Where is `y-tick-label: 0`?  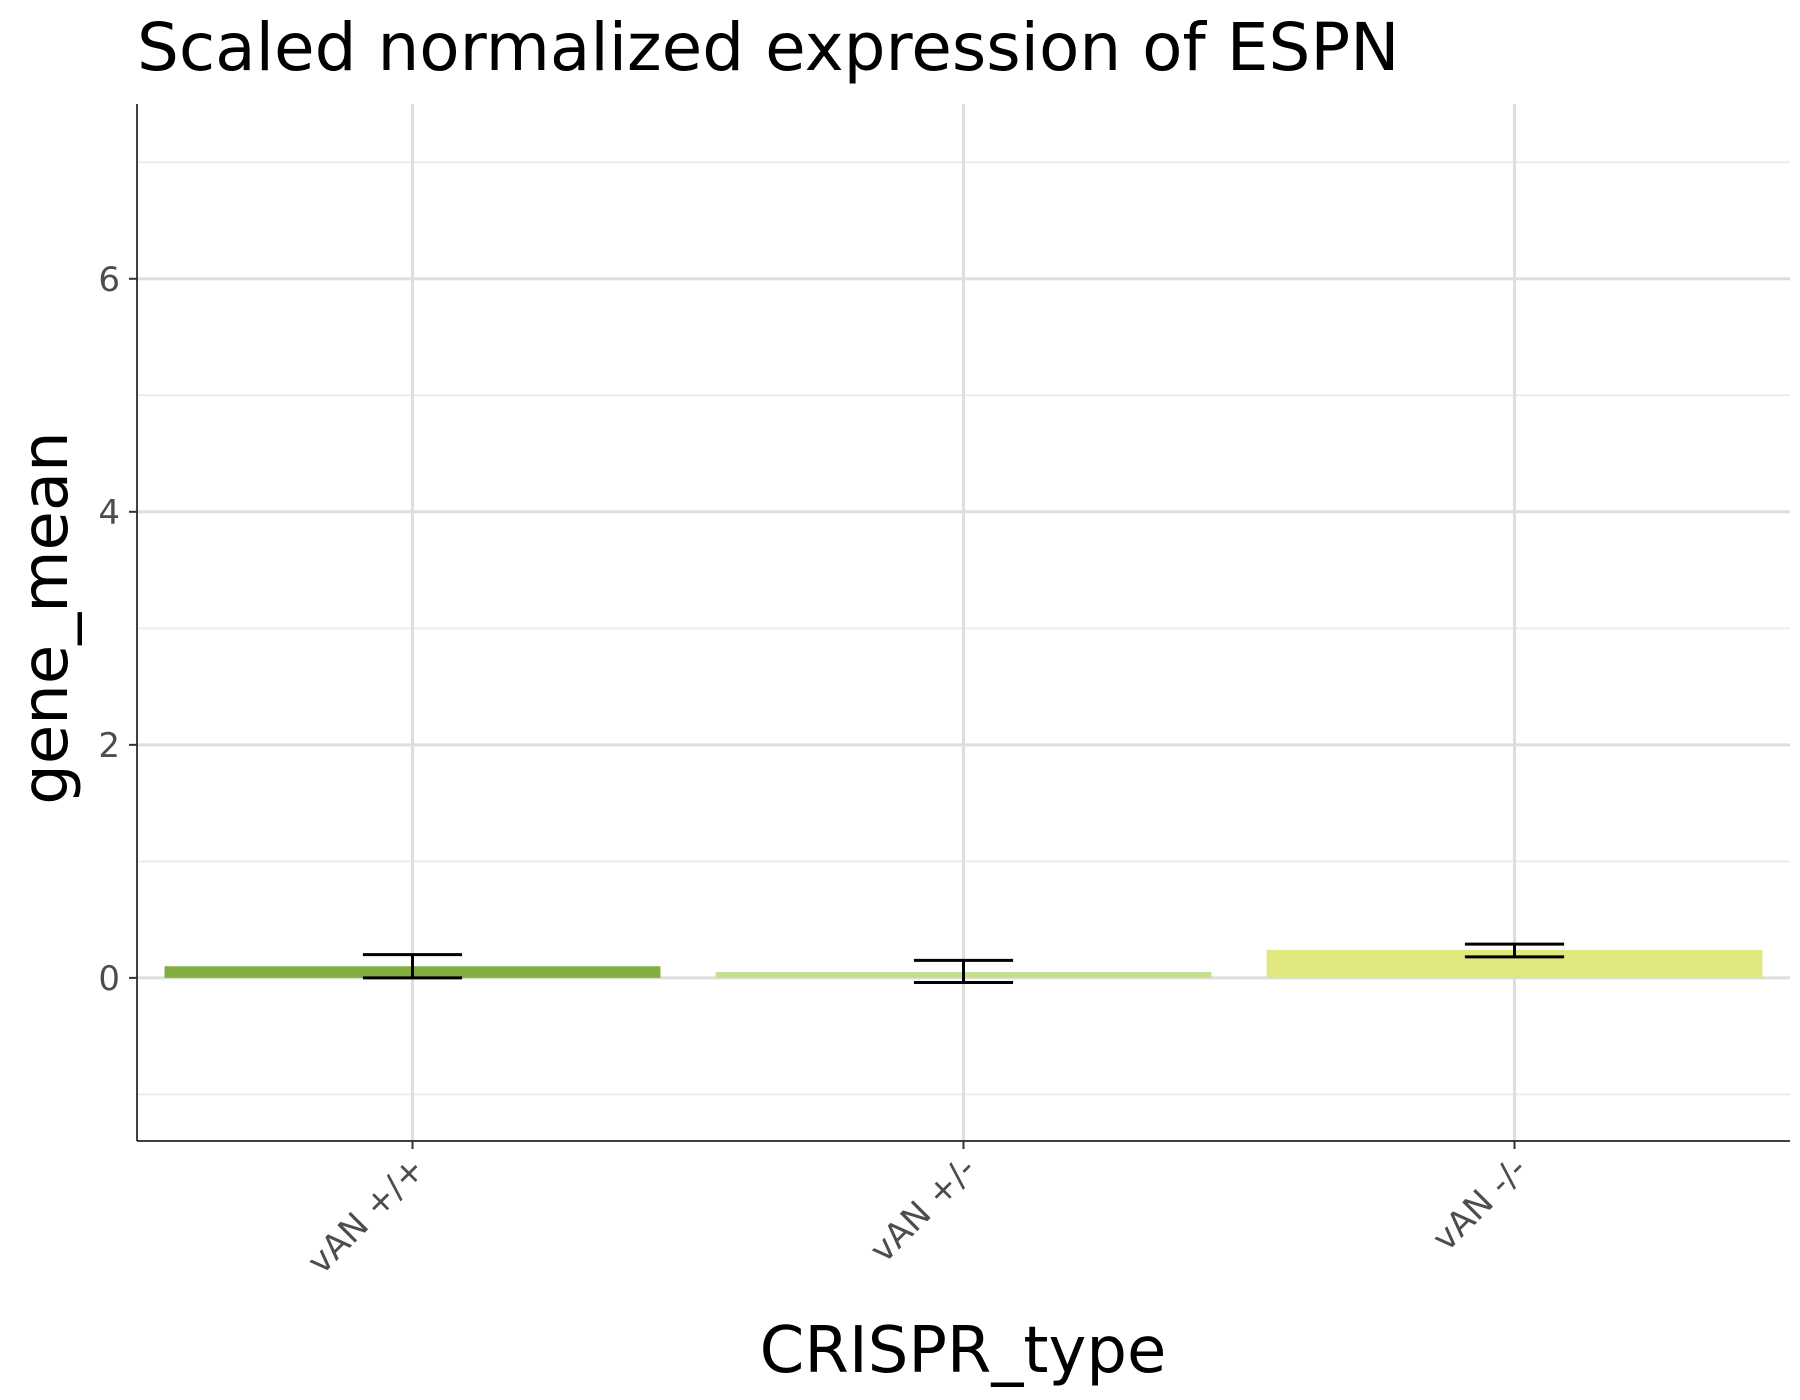
y-tick-label: 0 is located at coordinates (109, 979).